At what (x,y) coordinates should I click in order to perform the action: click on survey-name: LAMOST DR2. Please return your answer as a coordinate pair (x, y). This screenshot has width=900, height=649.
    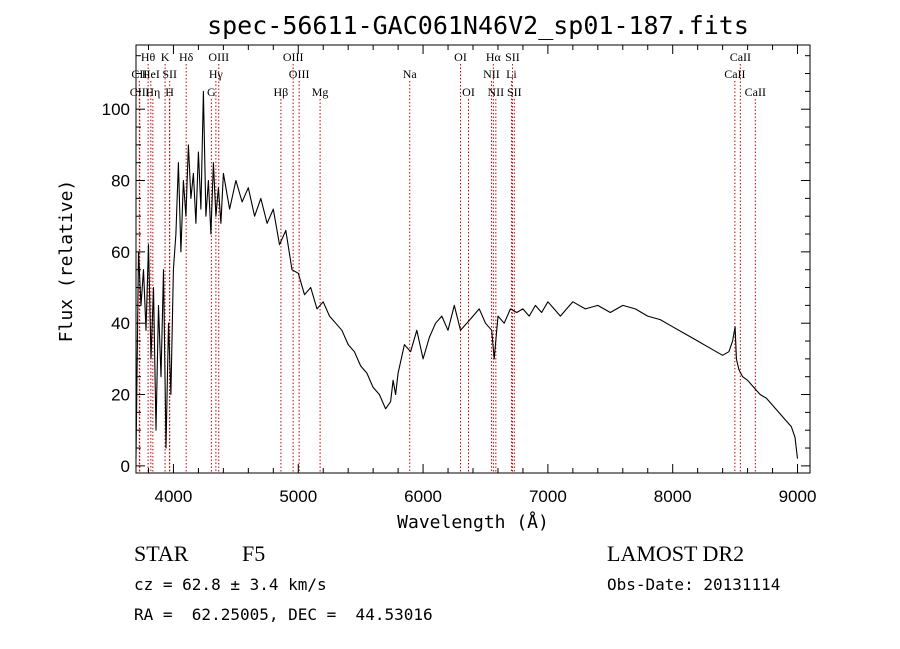
    Looking at the image, I should click on (676, 553).